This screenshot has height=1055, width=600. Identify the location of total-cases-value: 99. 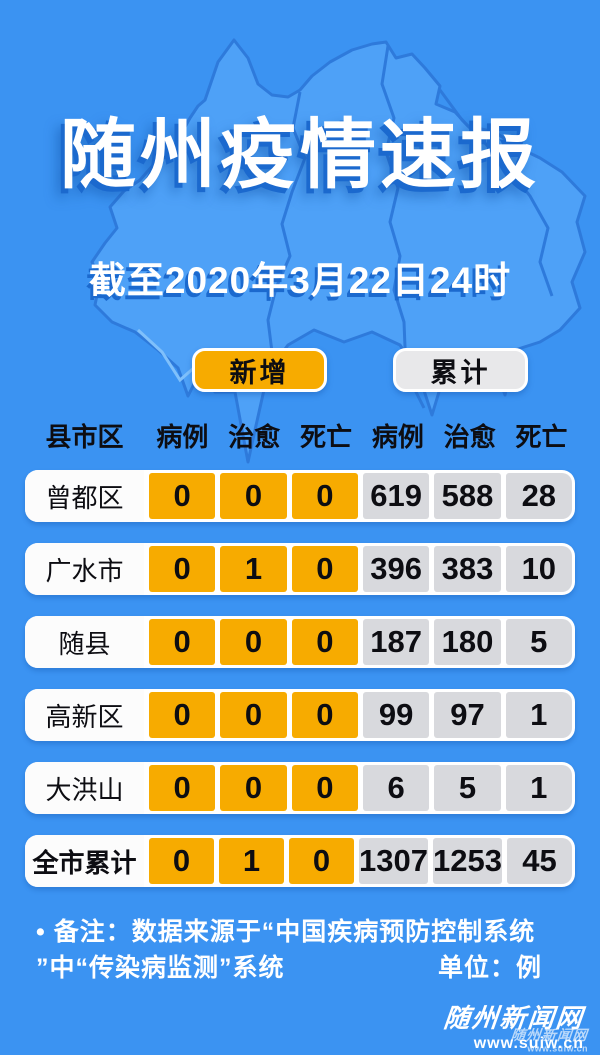
(396, 715).